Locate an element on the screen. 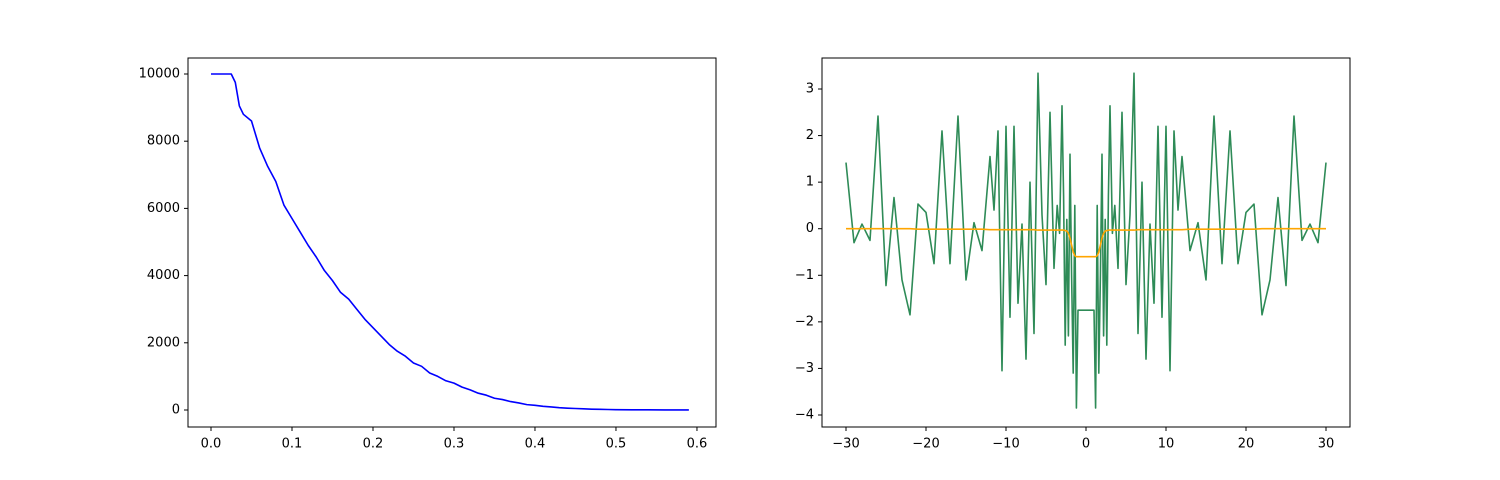 This screenshot has height=480, width=1500. x-tick-label: 0.0 is located at coordinates (211, 444).